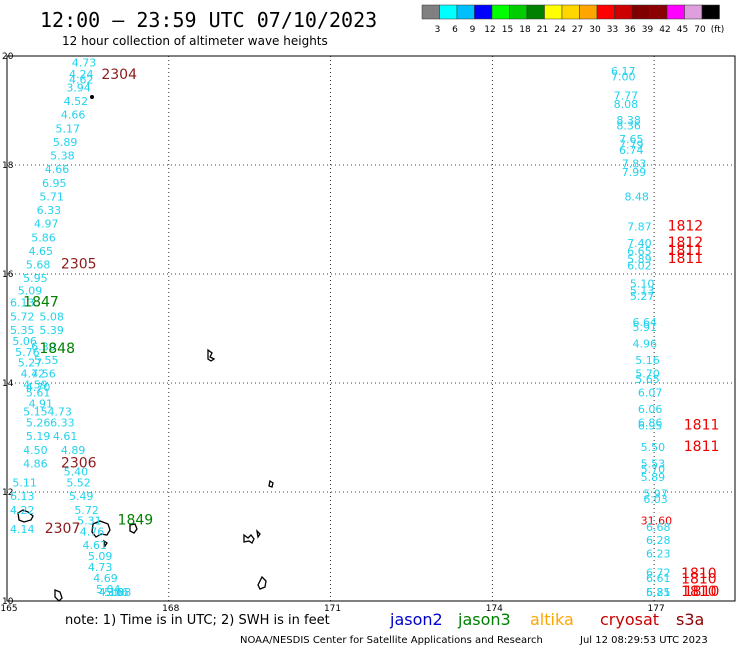  Describe the element at coordinates (111, 592) in the screenshot. I see `swh-value: 4.16` at that location.